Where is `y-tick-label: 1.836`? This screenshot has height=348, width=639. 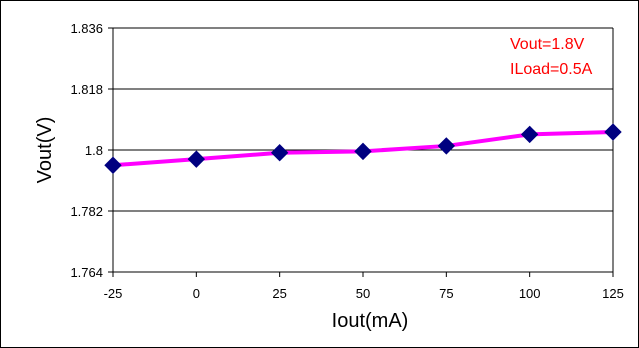 y-tick-label: 1.836 is located at coordinates (86, 28).